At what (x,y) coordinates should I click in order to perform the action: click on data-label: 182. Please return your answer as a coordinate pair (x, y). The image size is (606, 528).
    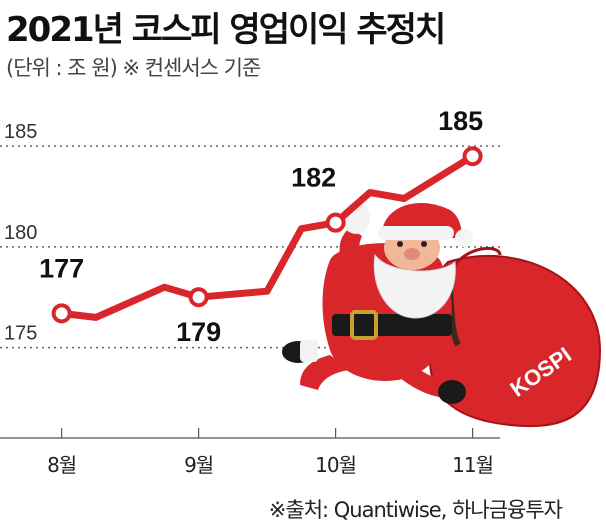
    Looking at the image, I should click on (313, 178).